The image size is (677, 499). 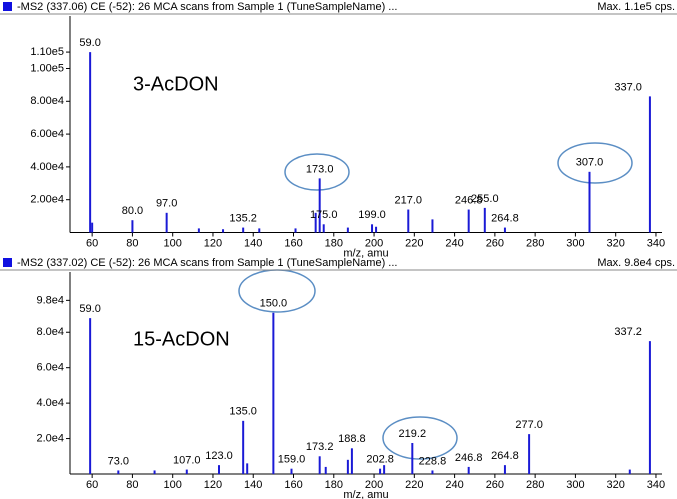 What do you see at coordinates (47, 68) in the screenshot?
I see `y-tick-label: 1.00e5` at bounding box center [47, 68].